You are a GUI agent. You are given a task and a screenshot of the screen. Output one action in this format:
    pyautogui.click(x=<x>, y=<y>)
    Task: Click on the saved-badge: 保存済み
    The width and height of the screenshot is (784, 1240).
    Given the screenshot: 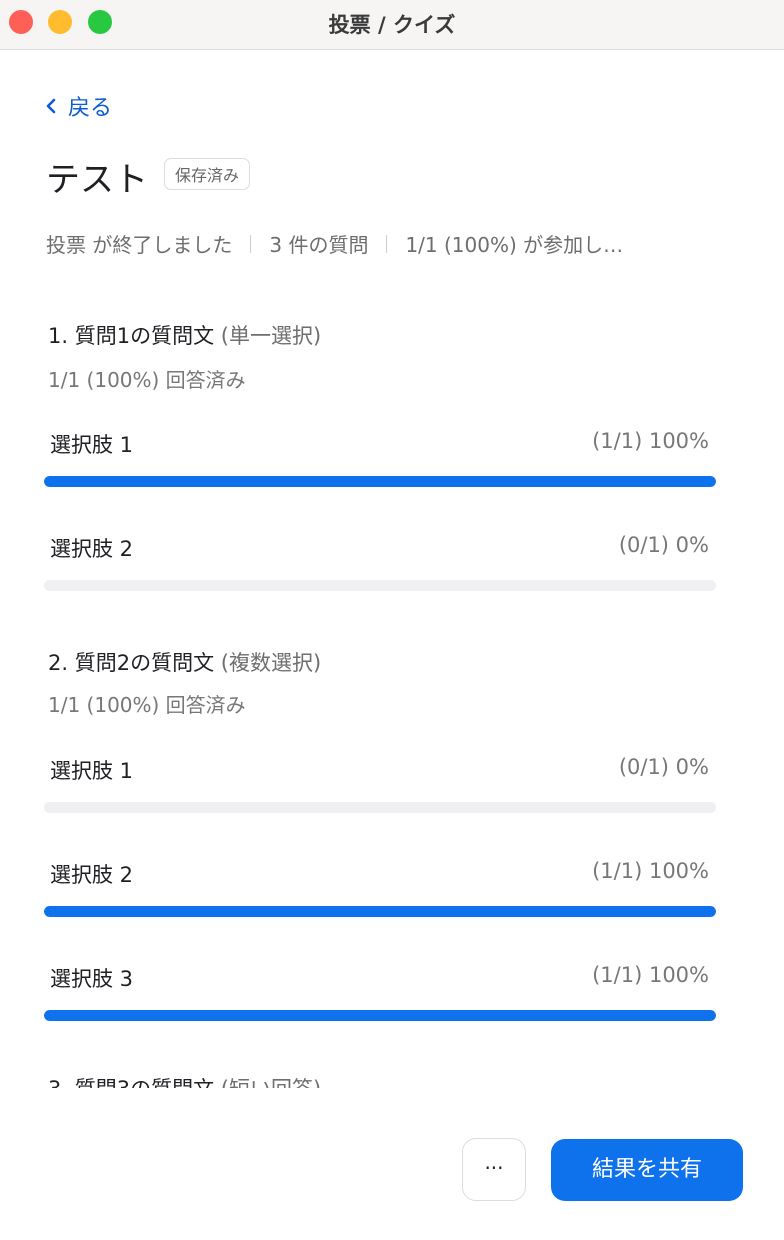 What is the action you would take?
    pyautogui.click(x=207, y=174)
    